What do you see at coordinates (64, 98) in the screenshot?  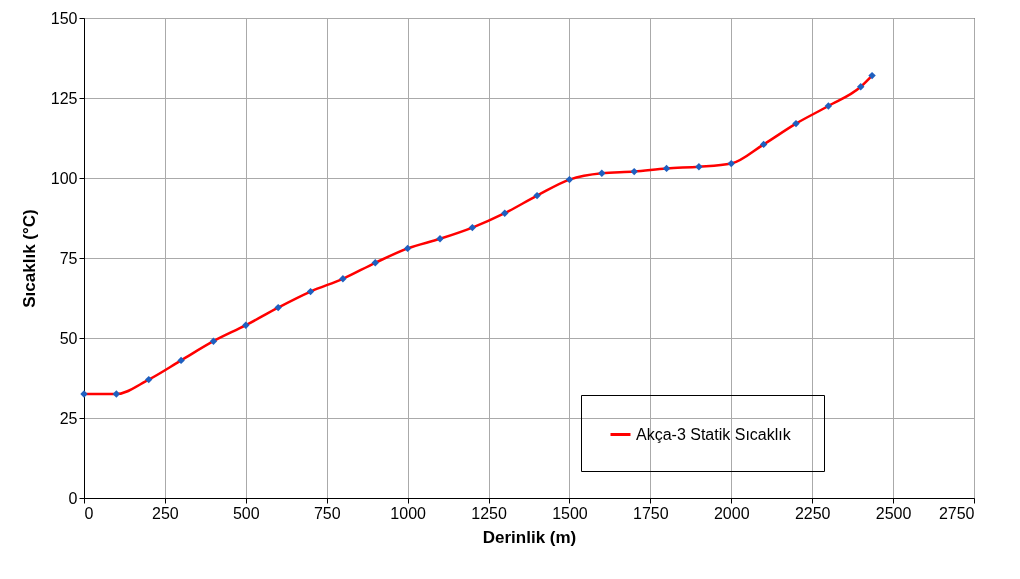 I see `y-tick-label: 125` at bounding box center [64, 98].